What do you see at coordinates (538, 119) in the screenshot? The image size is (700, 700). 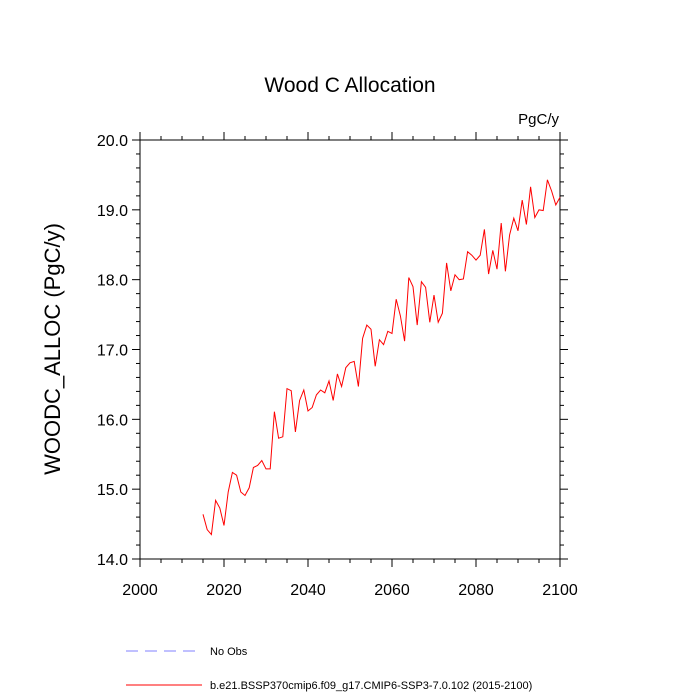 I see `units-label: PgC/y` at bounding box center [538, 119].